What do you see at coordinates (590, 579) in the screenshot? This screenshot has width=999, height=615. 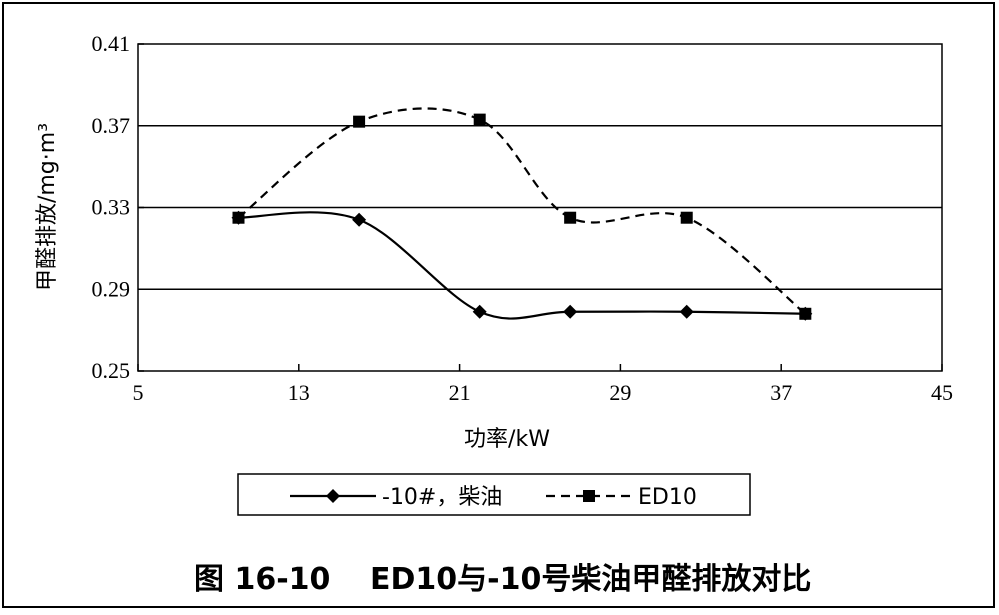 I see `figure-caption-text: ED10与-10号柴油甲醛排放对比` at bounding box center [590, 579].